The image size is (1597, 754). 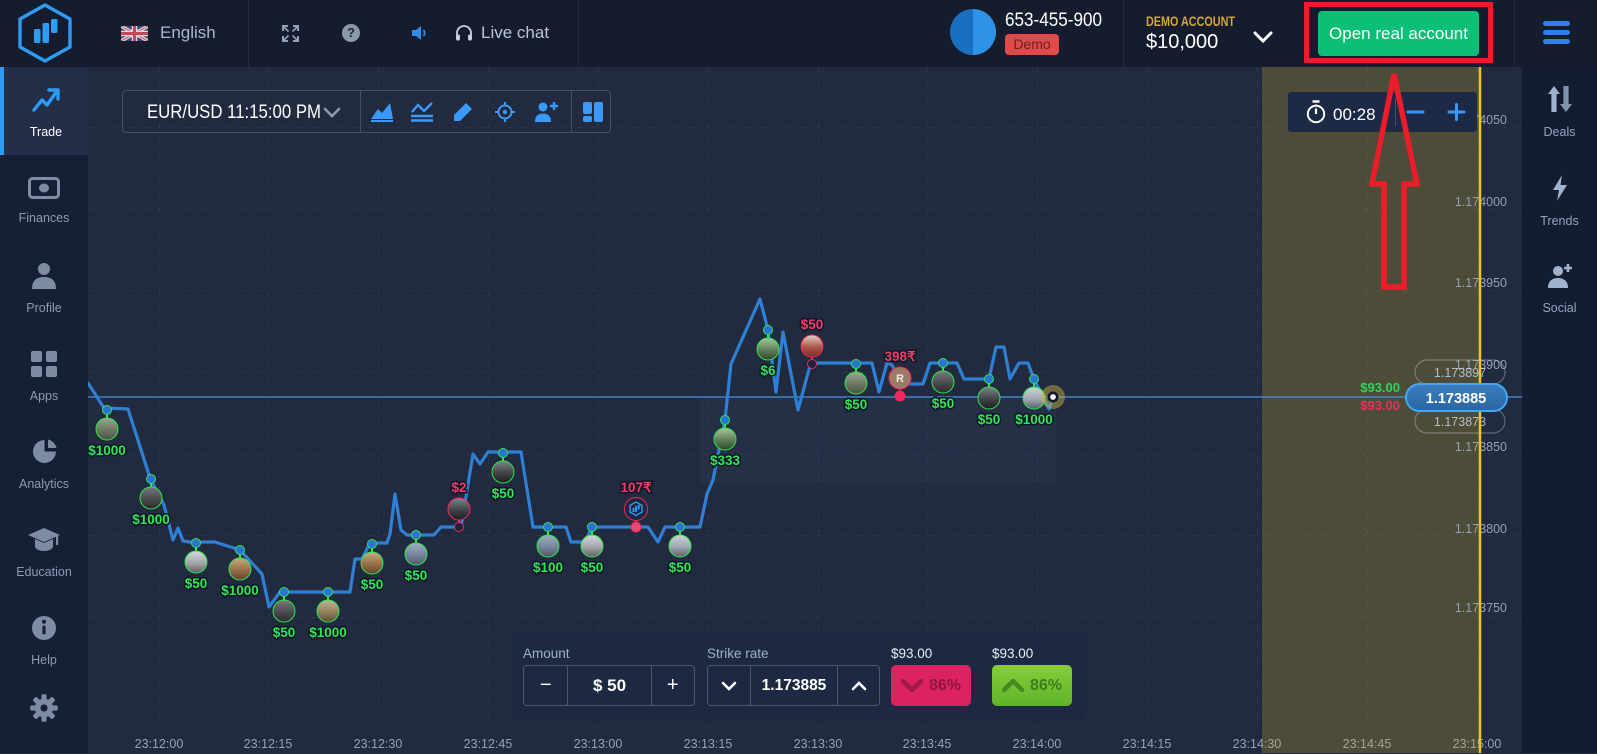 I want to click on svg-text: 23:15:00, so click(x=1477, y=744).